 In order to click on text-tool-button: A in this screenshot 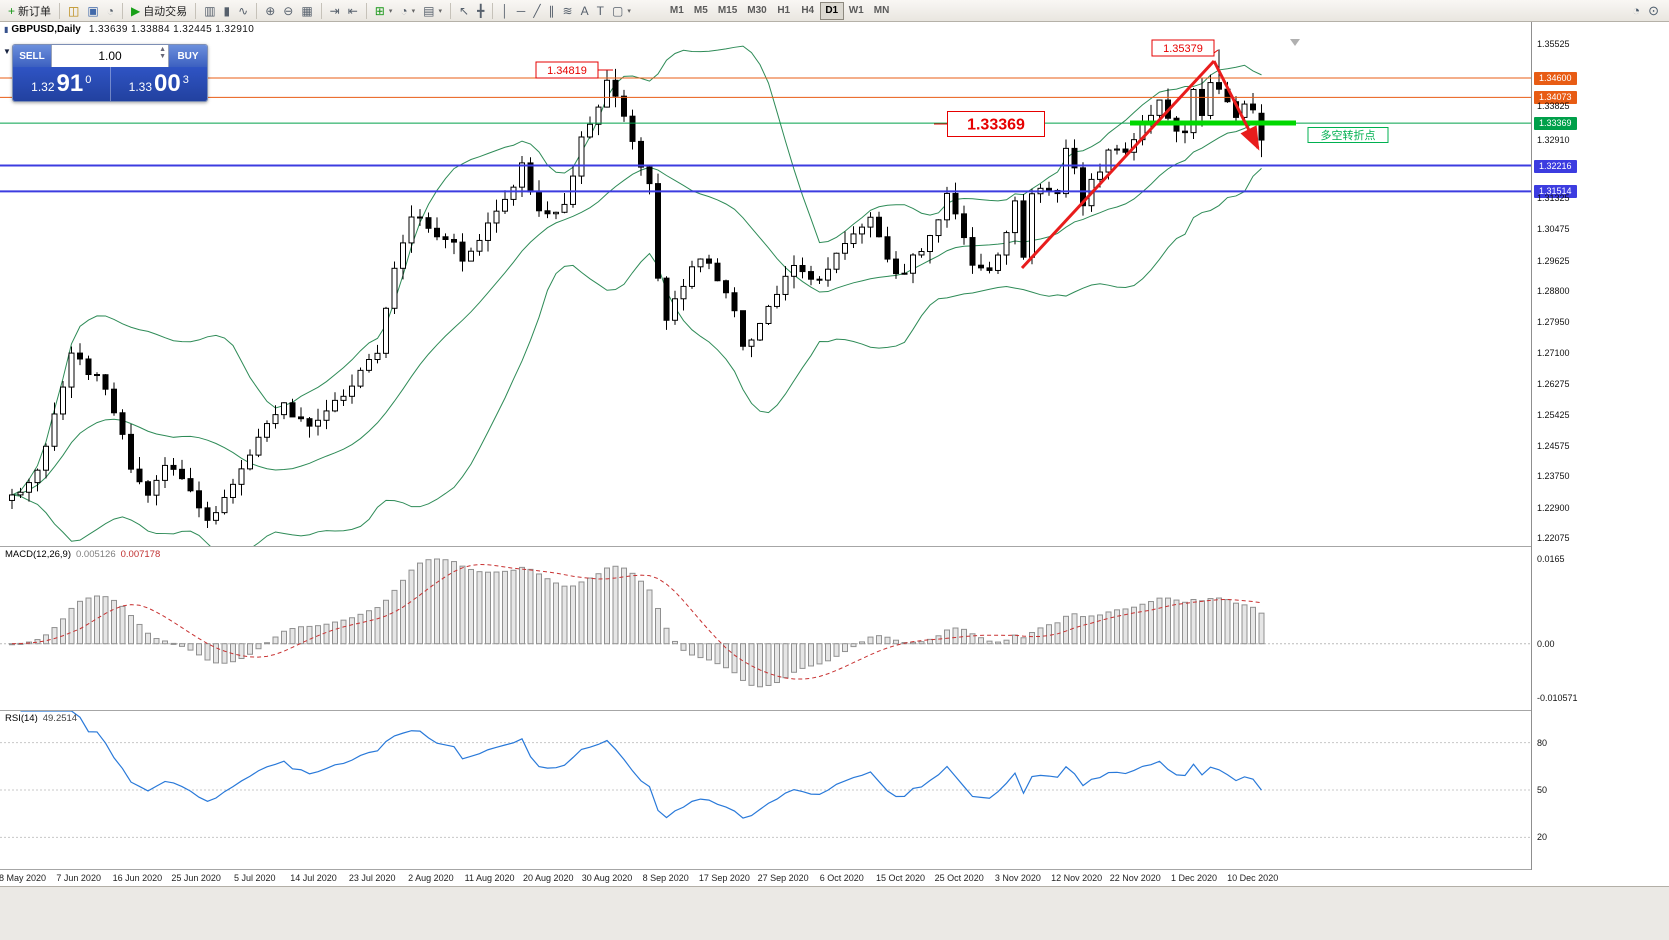, I will do `click(585, 10)`.